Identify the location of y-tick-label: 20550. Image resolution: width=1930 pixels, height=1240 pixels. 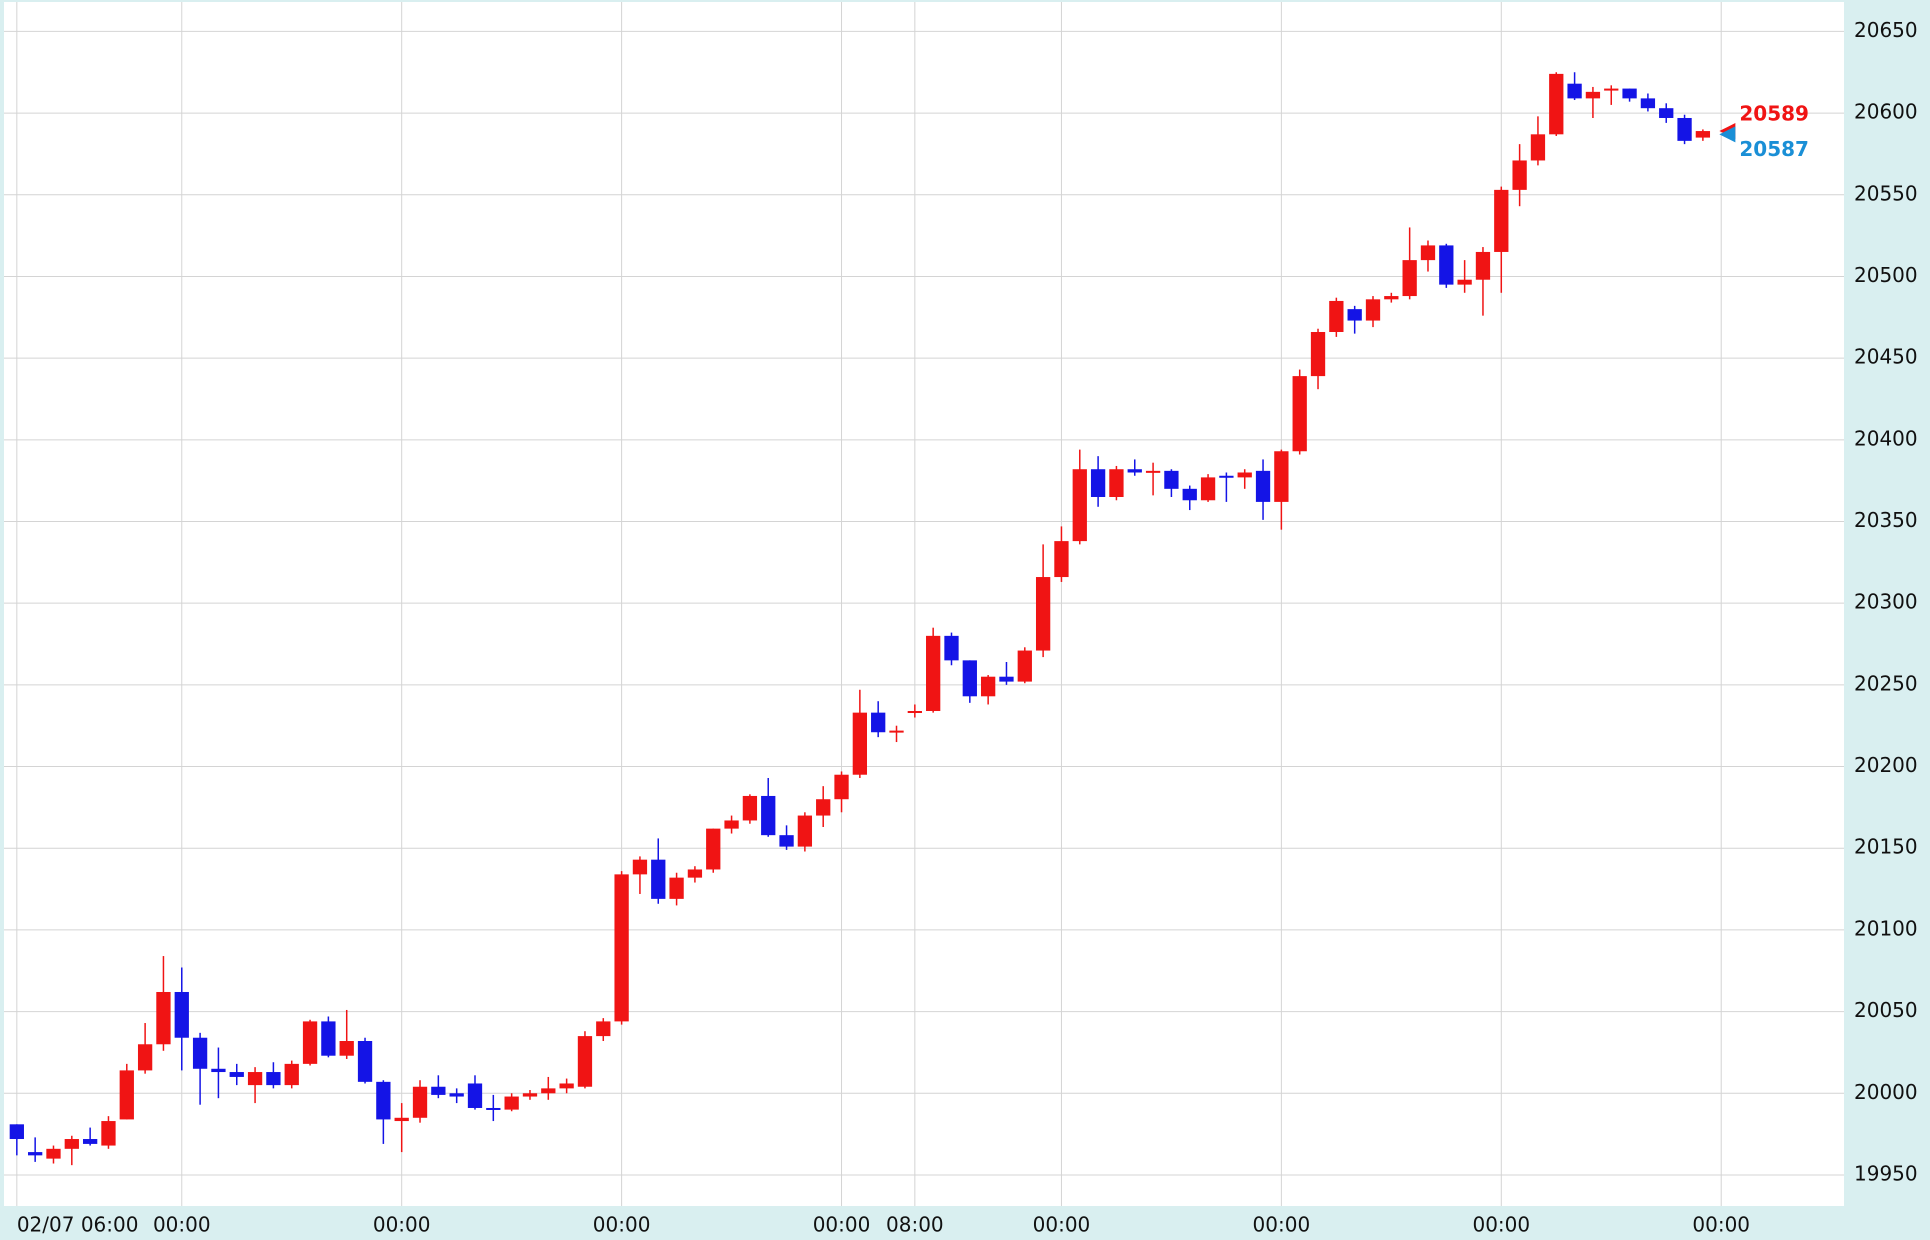
(1886, 193).